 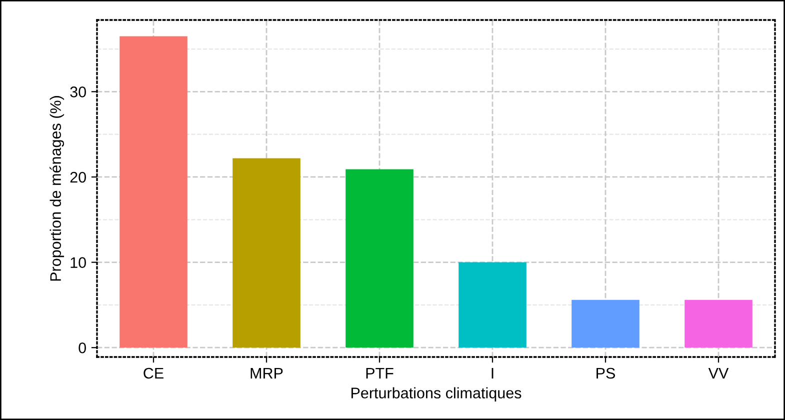 What do you see at coordinates (493, 373) in the screenshot?
I see `x-tick-label: I` at bounding box center [493, 373].